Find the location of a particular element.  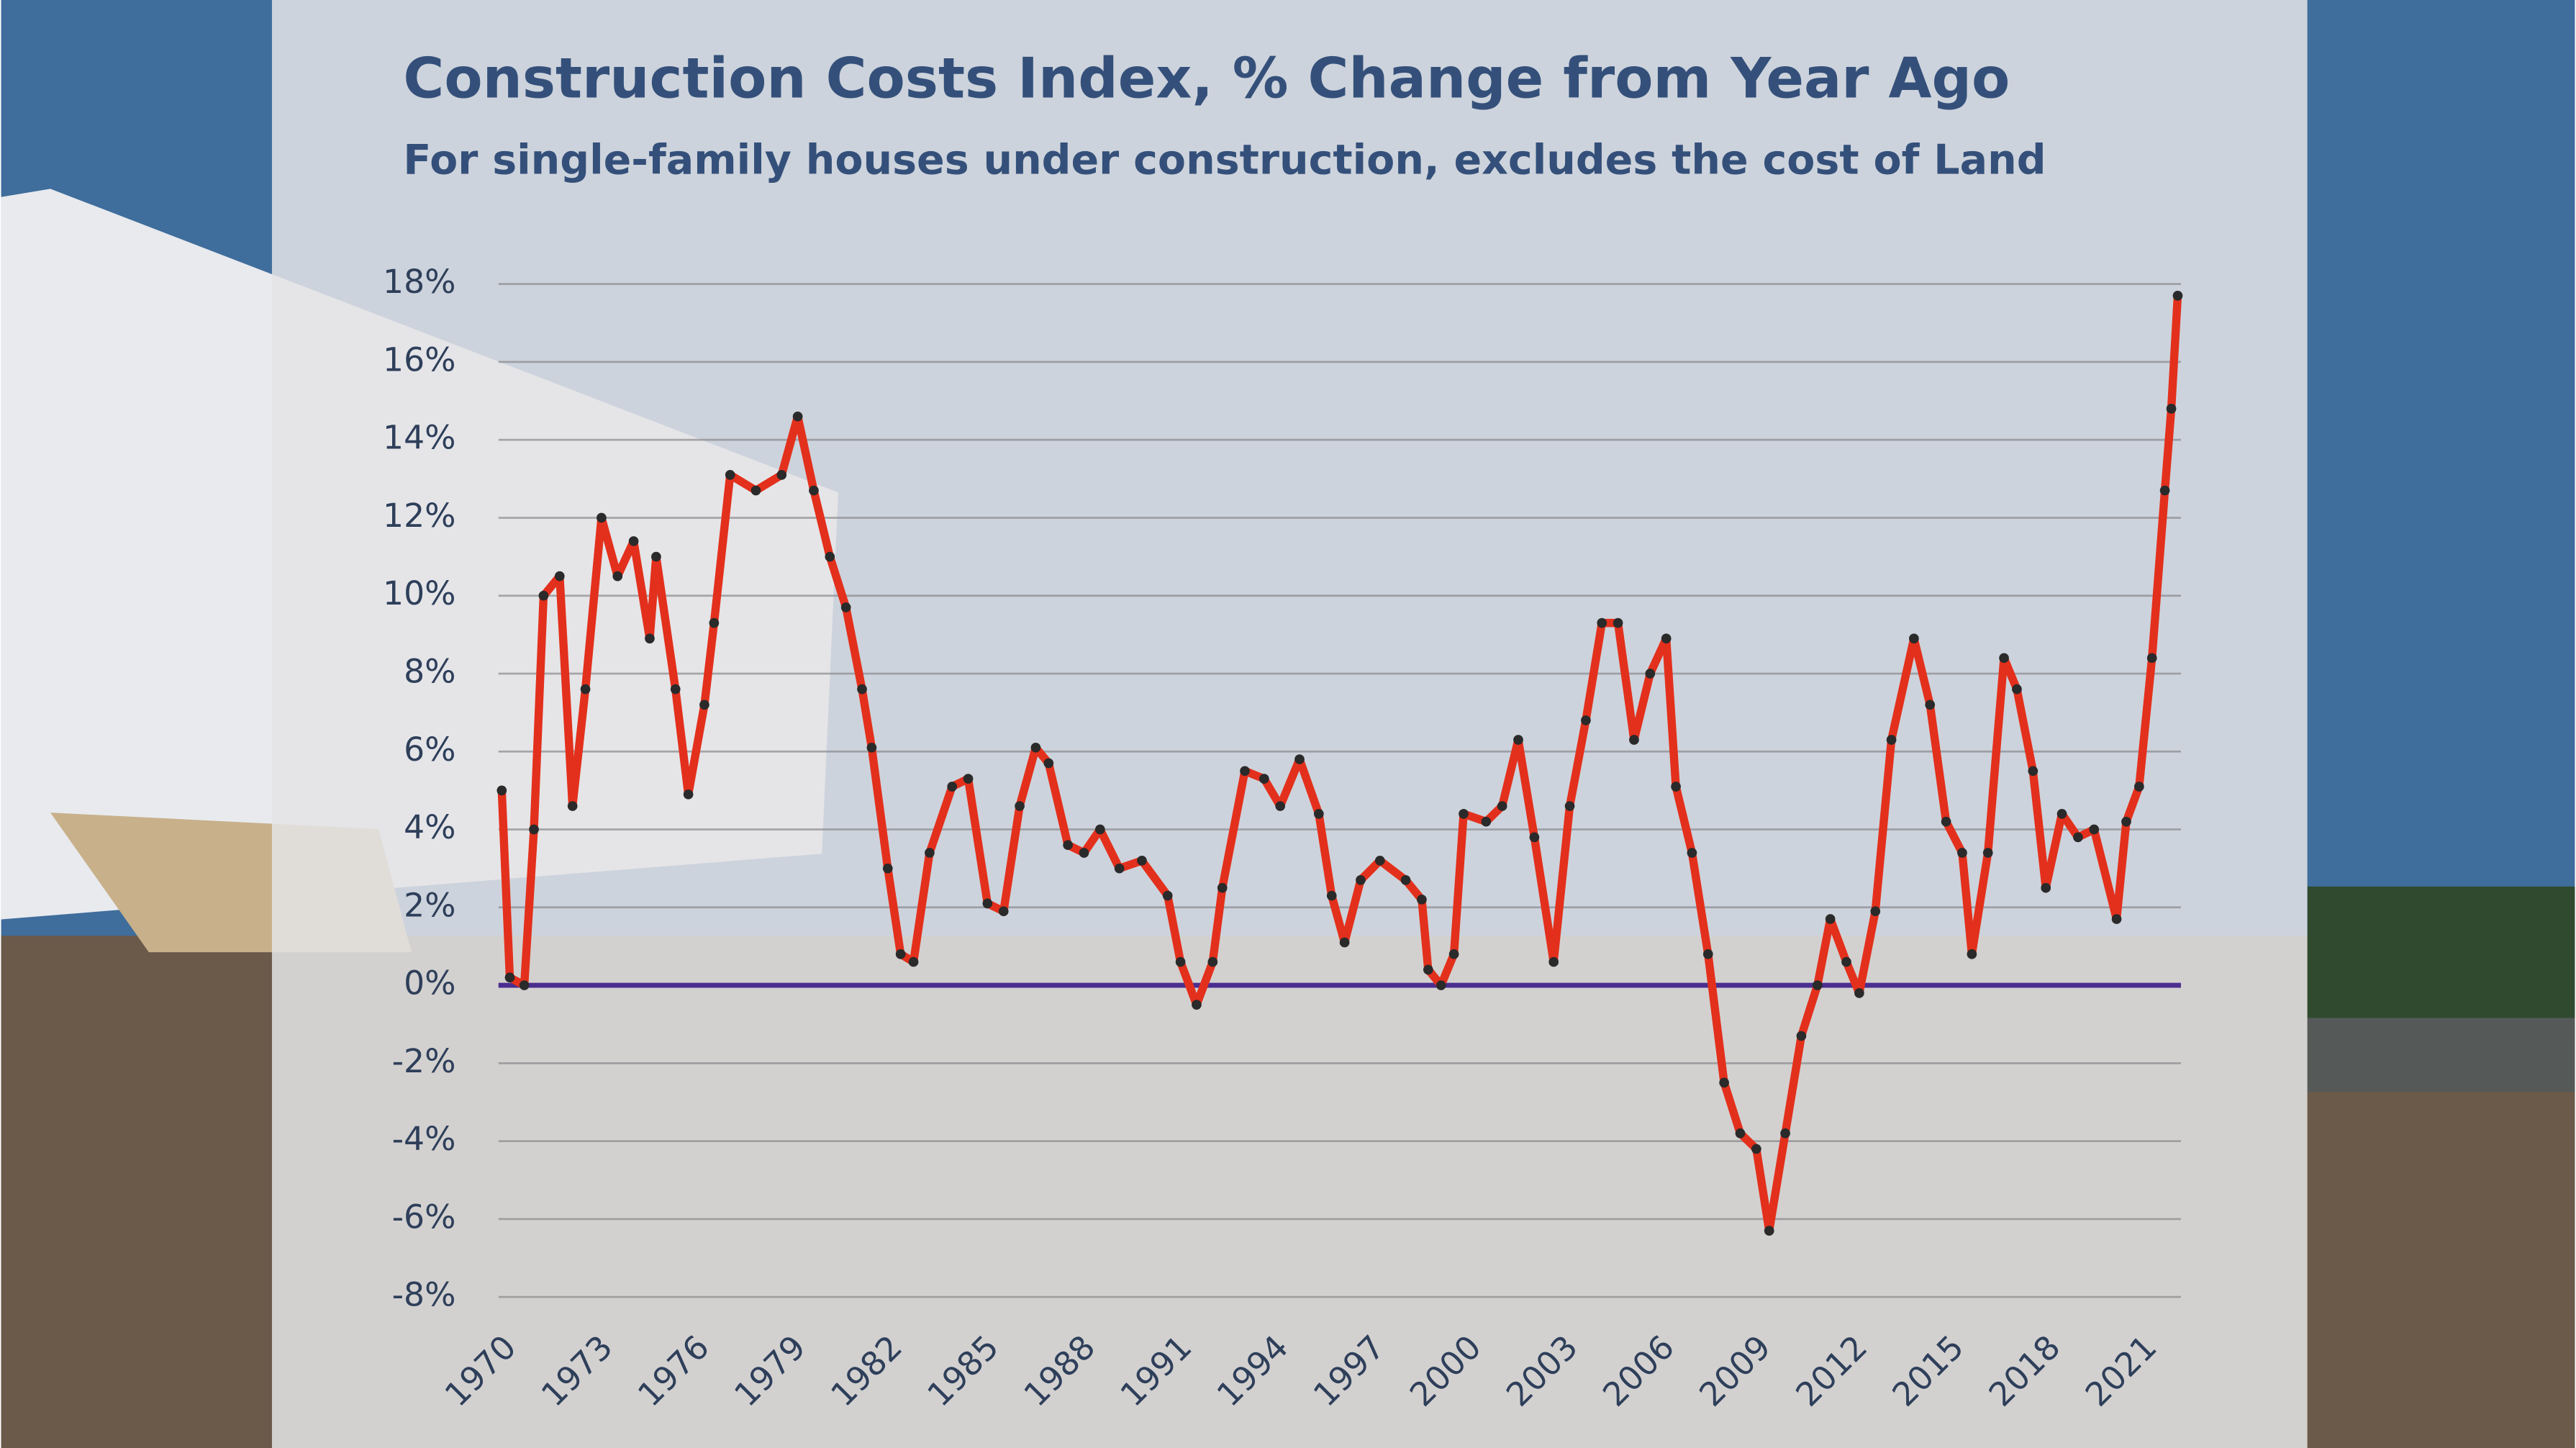

trees is located at coordinates (2441, 961).